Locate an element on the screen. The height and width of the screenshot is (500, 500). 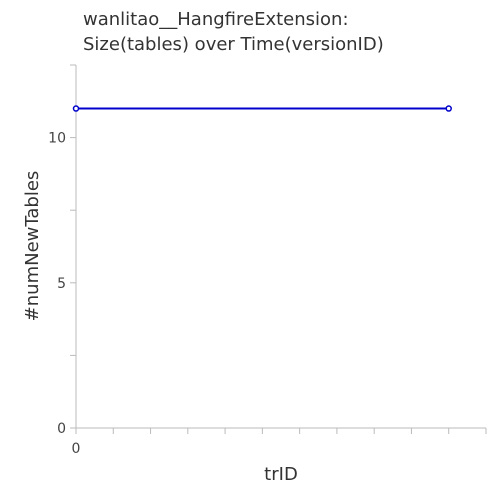
x-tick-labels: 0 is located at coordinates (76, 449).